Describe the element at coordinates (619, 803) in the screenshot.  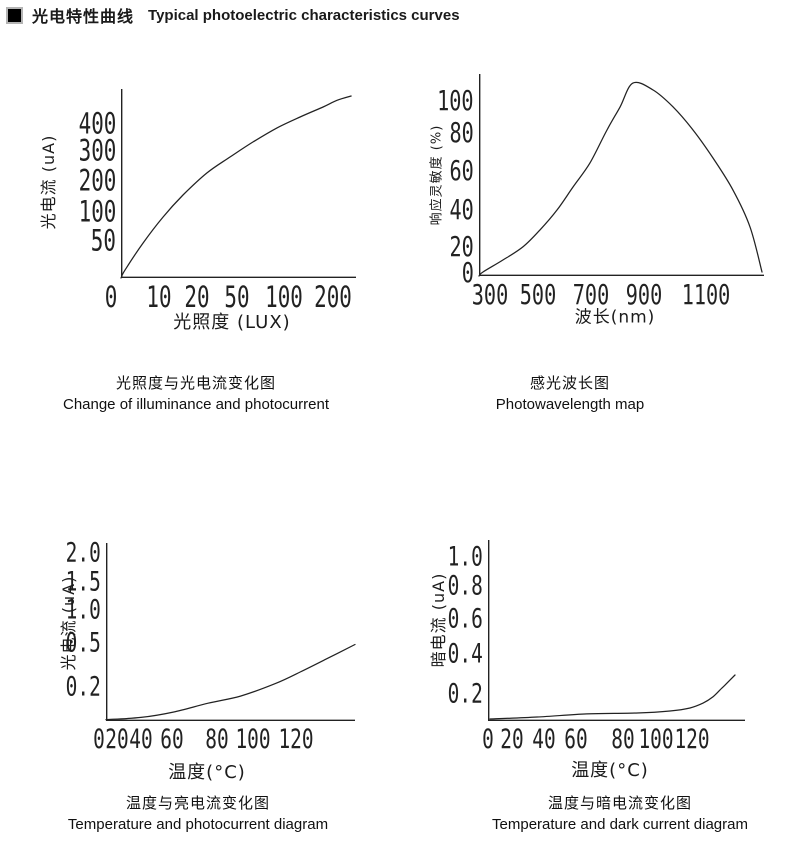
I see `caption-zh: 温度与暗电流变化图` at that location.